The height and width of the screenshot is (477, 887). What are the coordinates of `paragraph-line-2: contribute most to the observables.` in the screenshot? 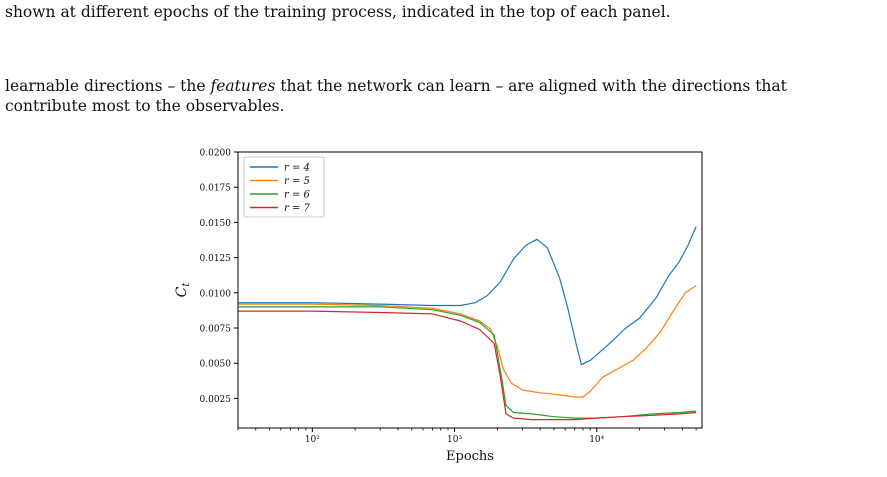 It's located at (145, 106).